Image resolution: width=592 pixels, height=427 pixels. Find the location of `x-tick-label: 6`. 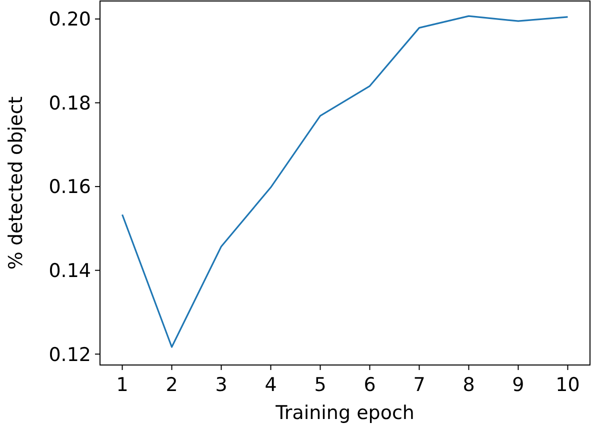

x-tick-label: 6 is located at coordinates (370, 385).